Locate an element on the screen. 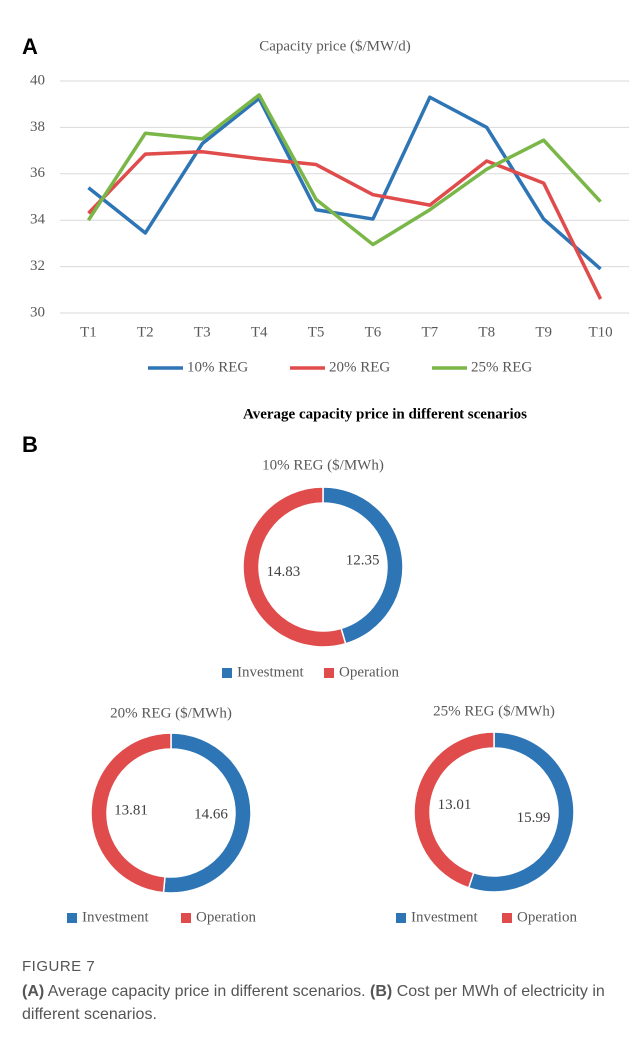  x-tick-label: T4 is located at coordinates (259, 332).